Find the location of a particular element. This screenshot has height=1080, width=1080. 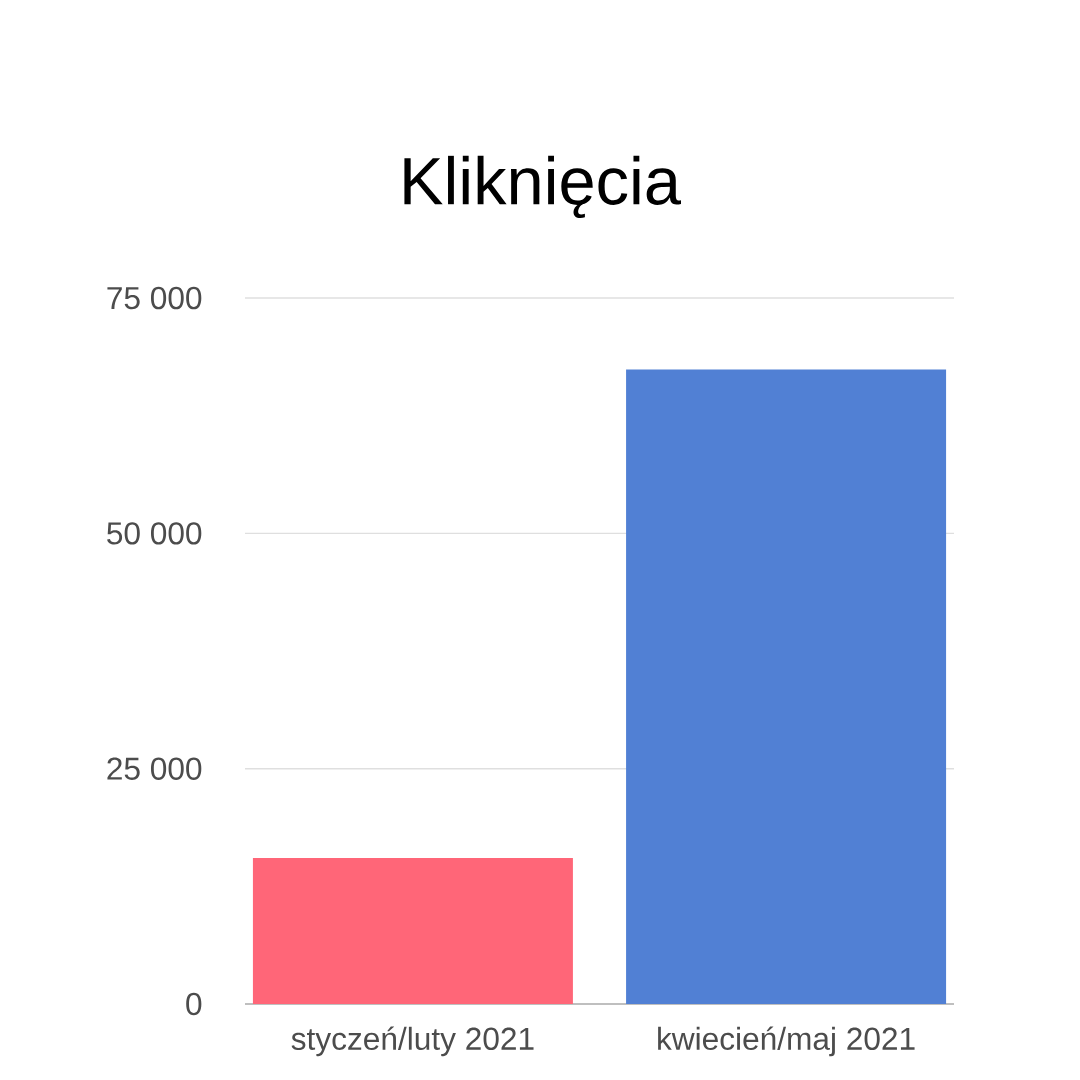

x-tick-label: kwiecień/maj 2021 is located at coordinates (786, 1041).